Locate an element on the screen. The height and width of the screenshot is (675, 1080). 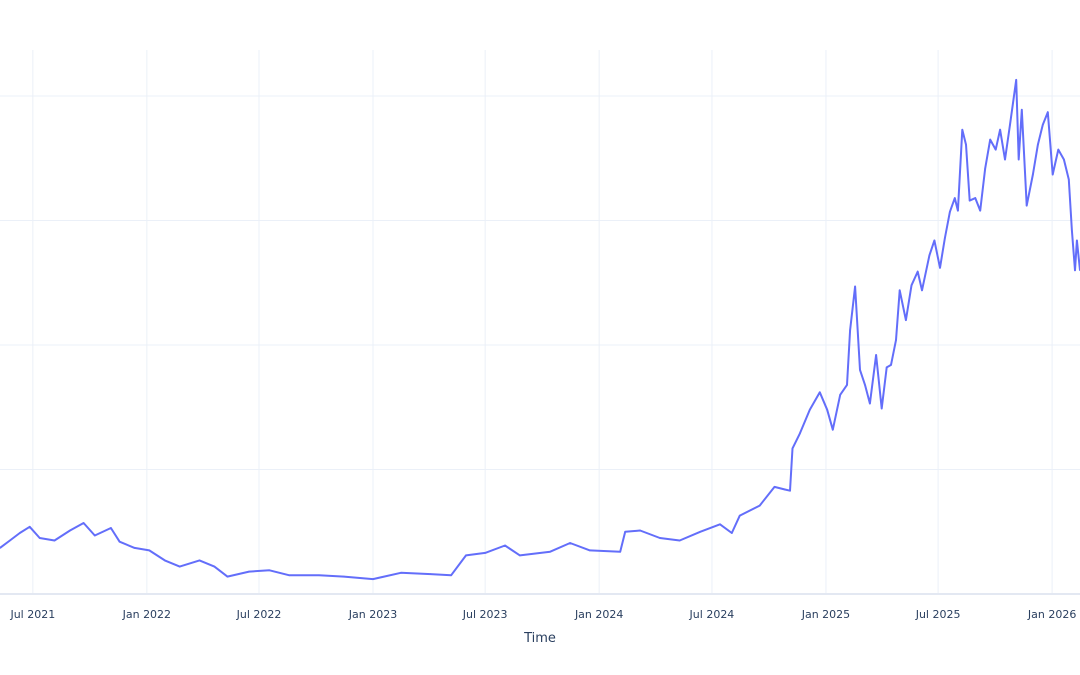
x-tick-label: Jan 2023 is located at coordinates (372, 614).